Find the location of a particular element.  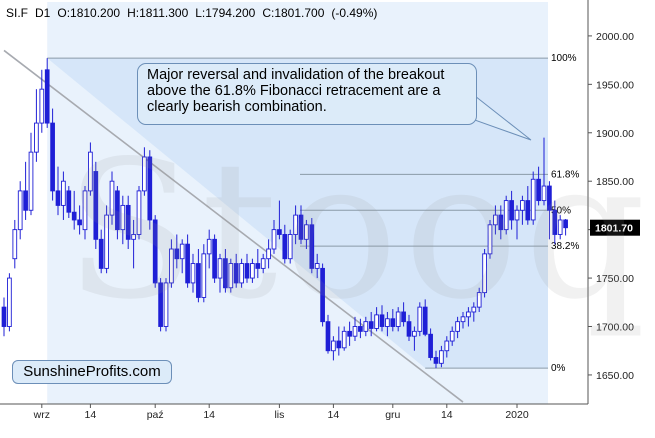

high-value: H:1811.300 is located at coordinates (158, 13).